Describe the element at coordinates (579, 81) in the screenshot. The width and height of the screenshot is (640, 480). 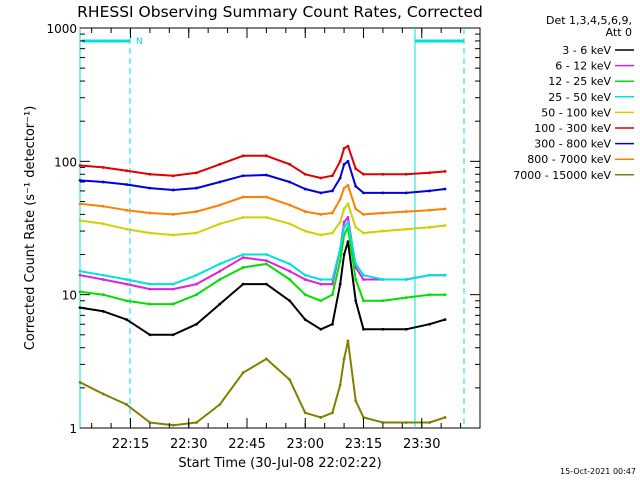
I see `legend-label-2: 12 - 25 keV` at that location.